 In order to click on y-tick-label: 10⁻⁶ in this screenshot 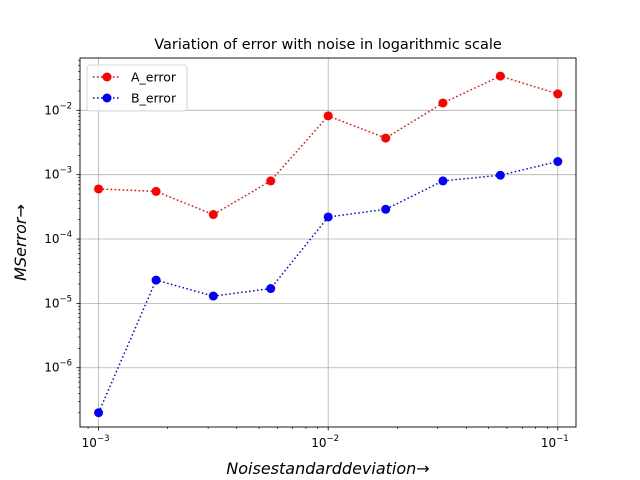, I will do `click(58, 367)`.